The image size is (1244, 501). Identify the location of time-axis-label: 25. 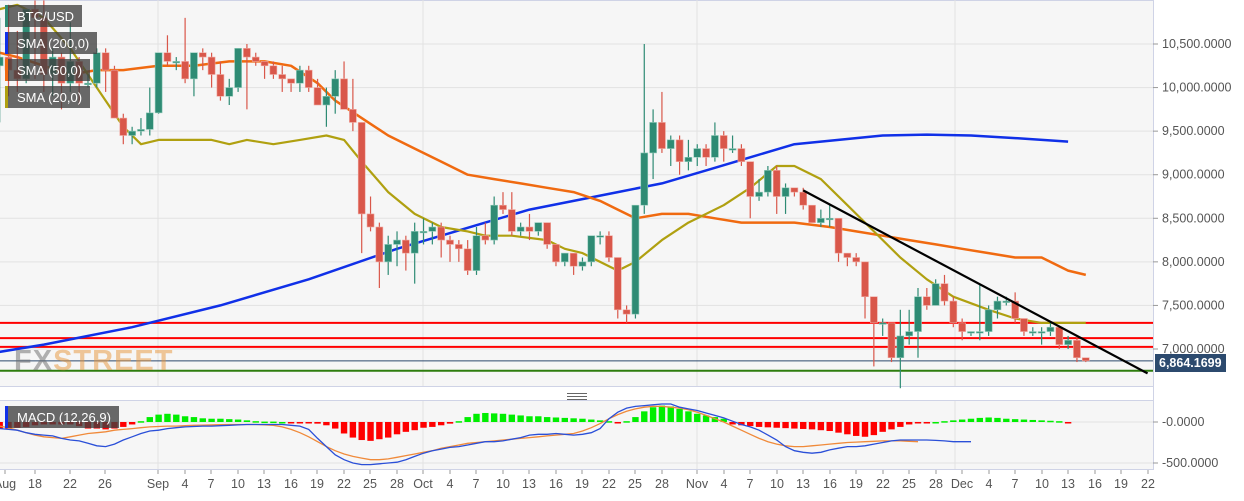
(370, 484).